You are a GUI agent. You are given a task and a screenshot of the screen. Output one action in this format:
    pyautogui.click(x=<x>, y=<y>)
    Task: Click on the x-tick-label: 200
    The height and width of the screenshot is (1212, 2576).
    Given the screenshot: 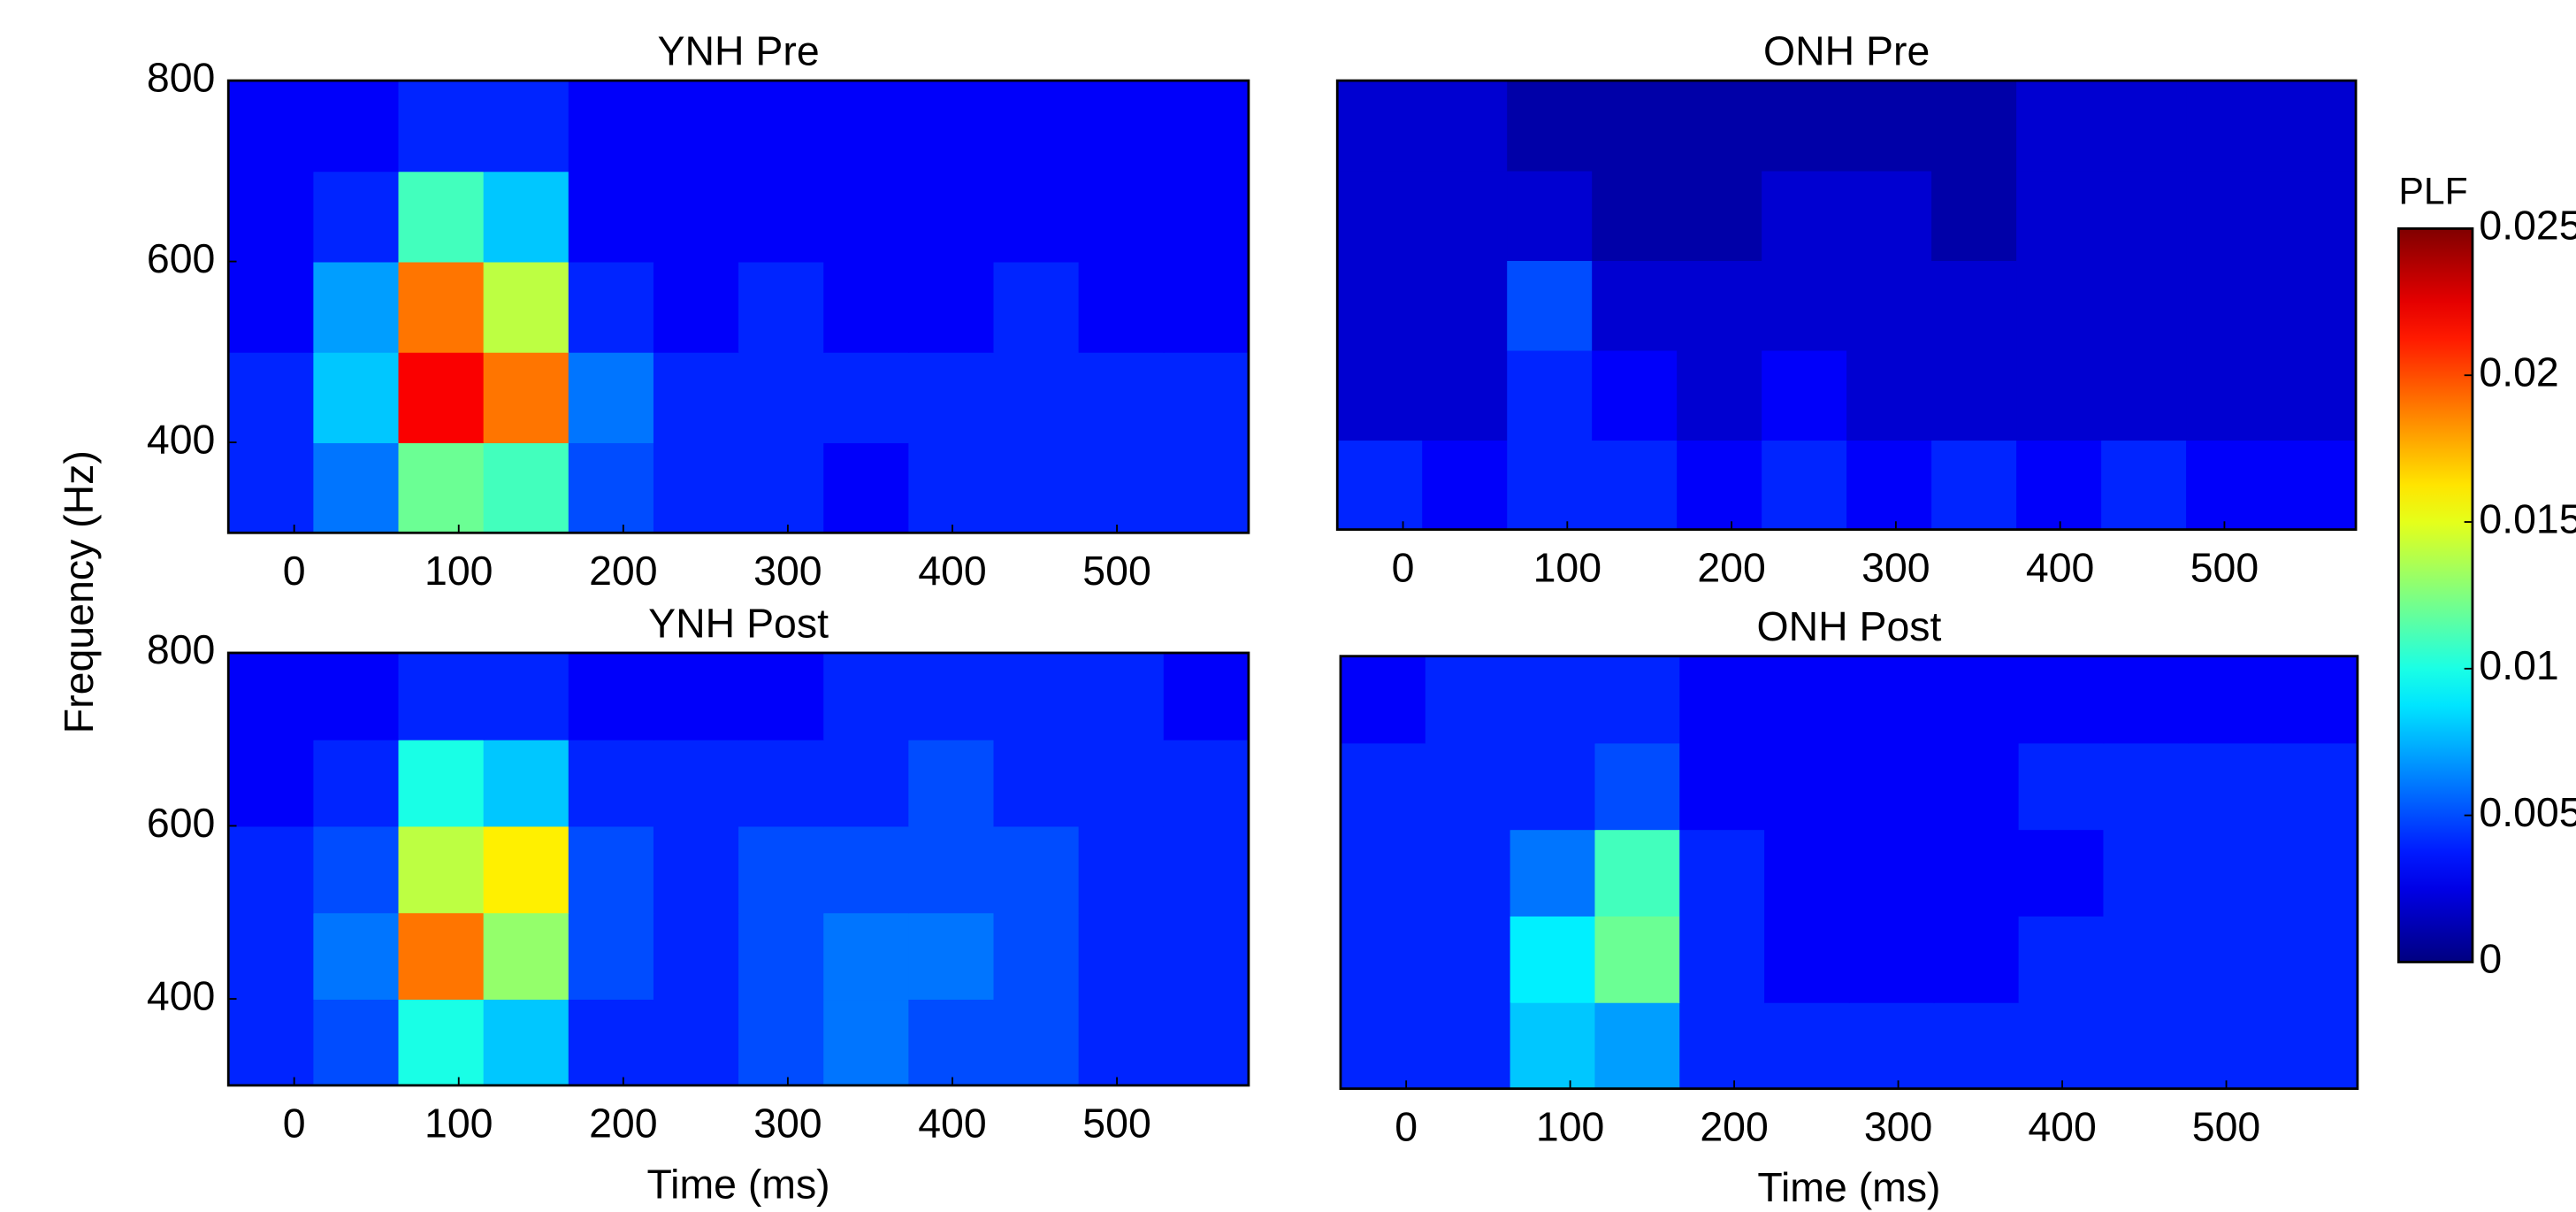 What is the action you would take?
    pyautogui.click(x=623, y=571)
    